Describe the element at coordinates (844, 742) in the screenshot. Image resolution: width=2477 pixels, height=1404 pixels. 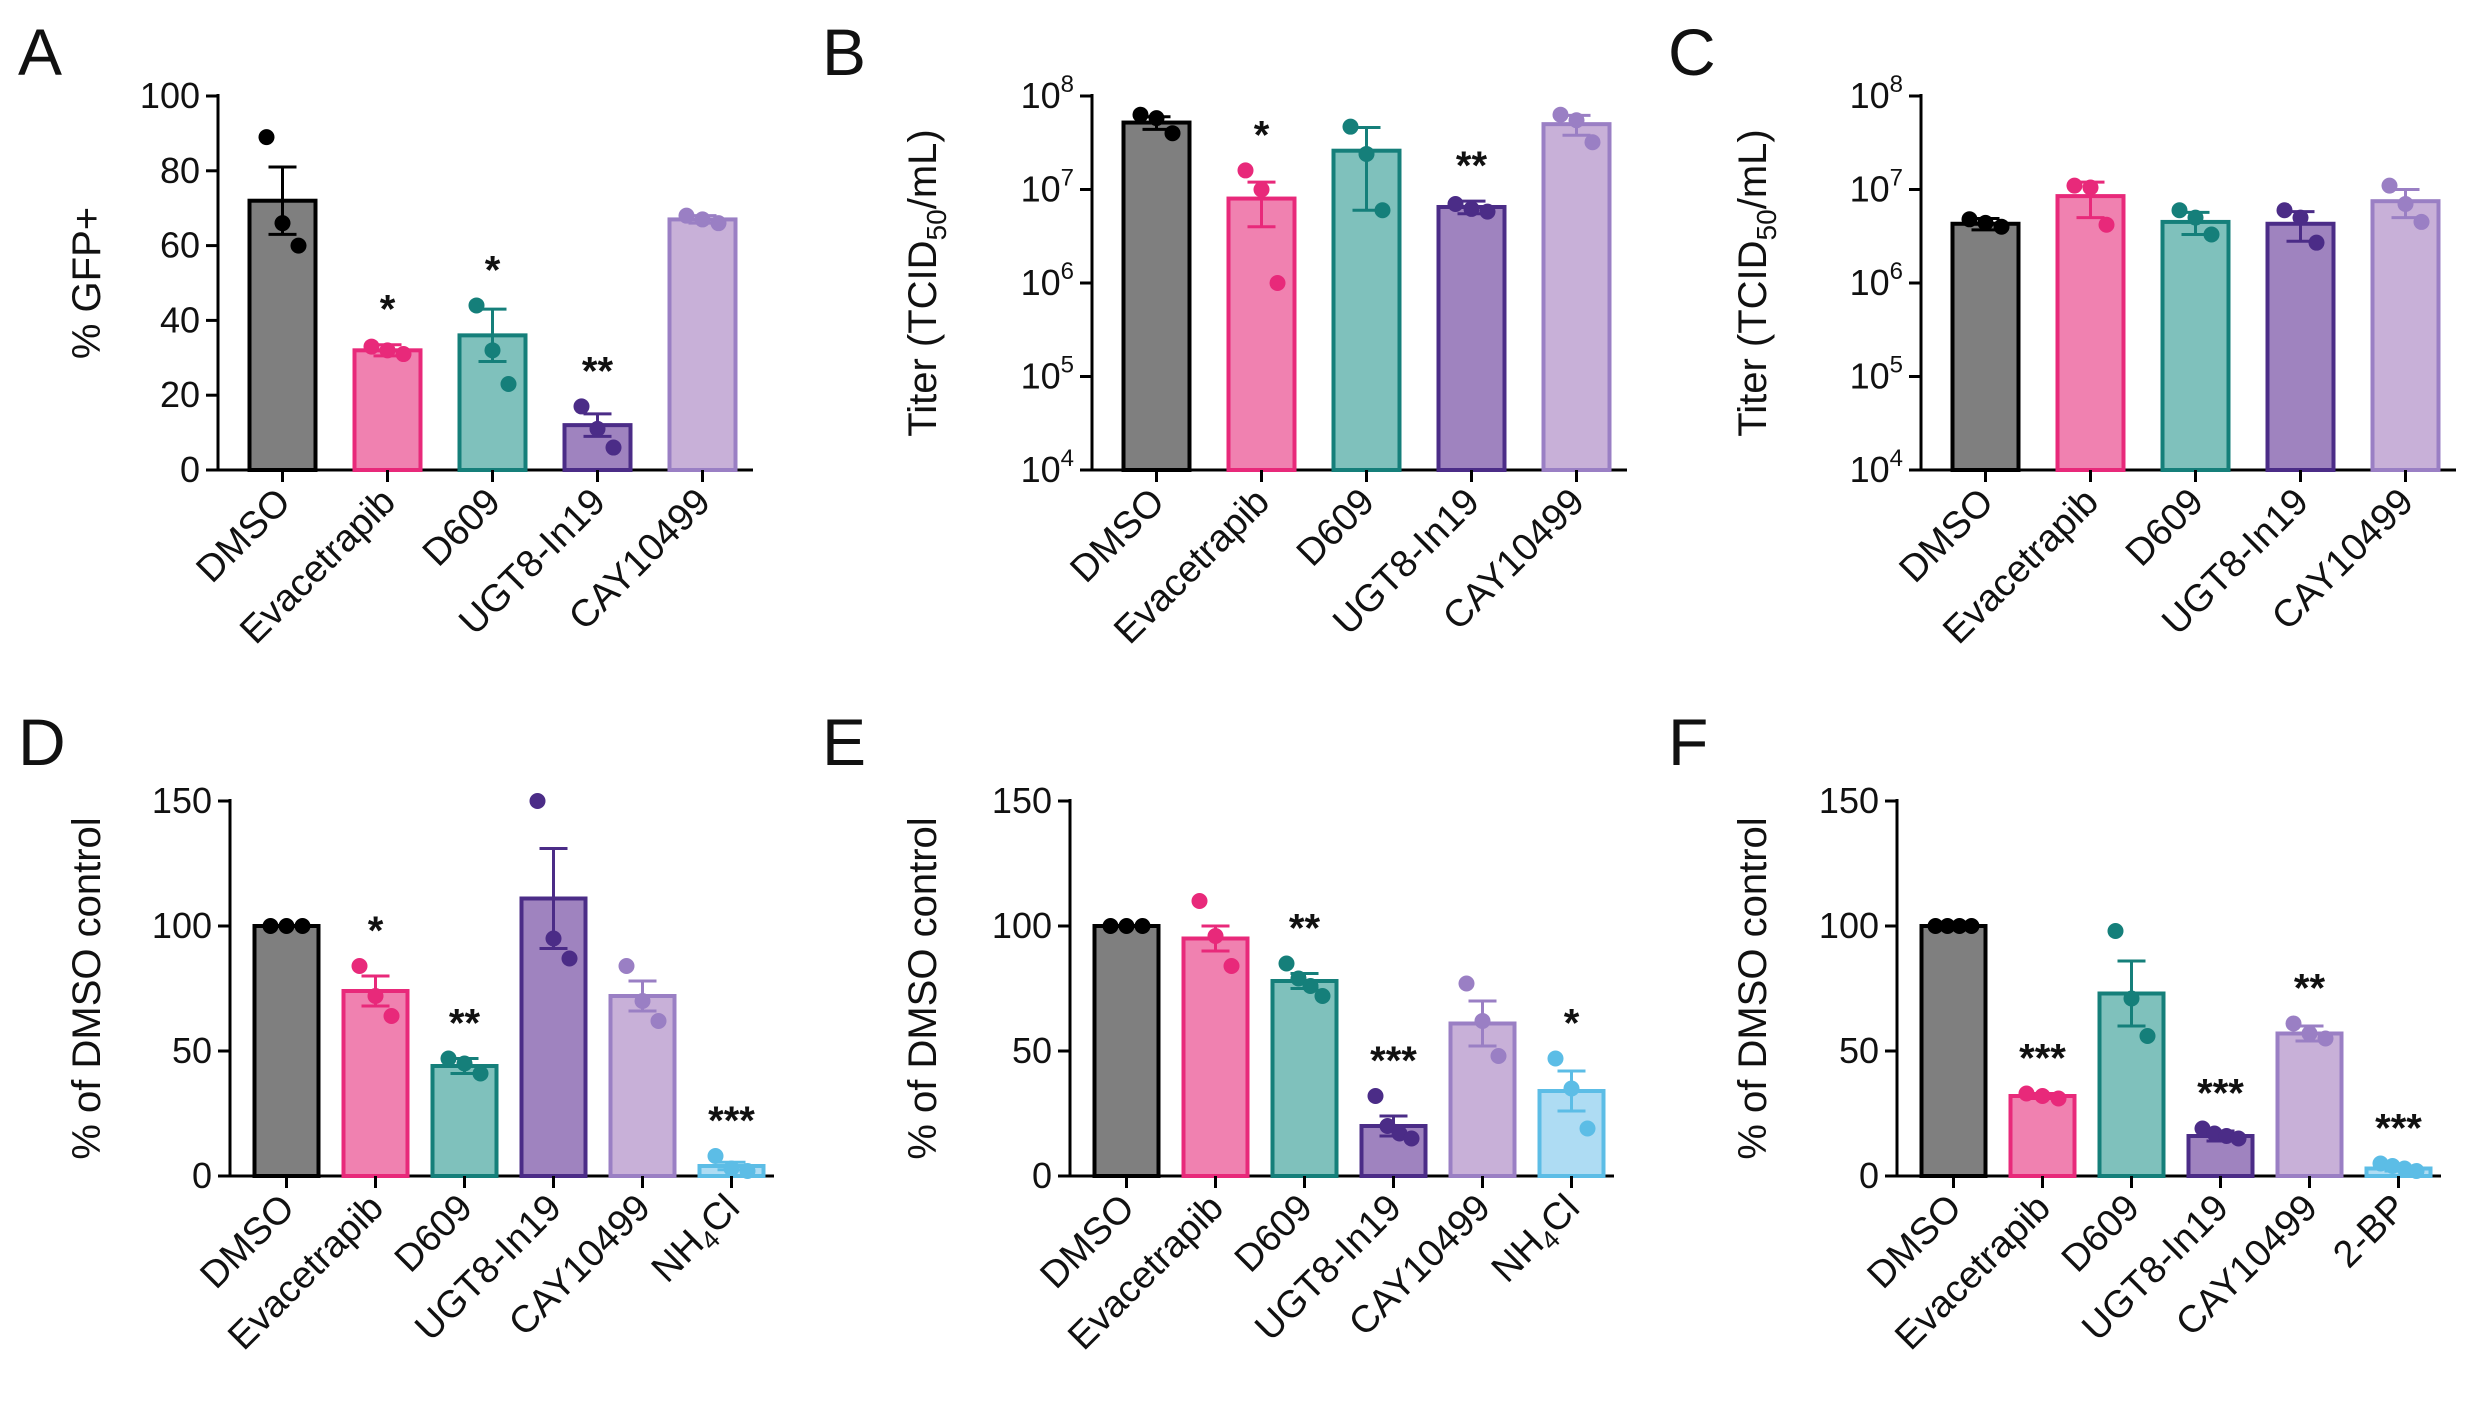
I see `panel-letter: E` at that location.